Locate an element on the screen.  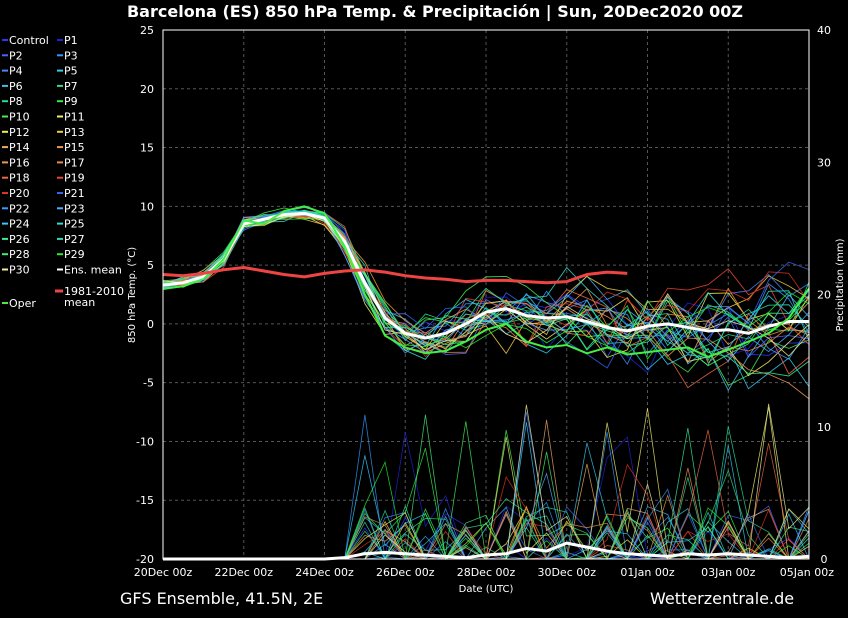
y-axis-label-right: Precipitation (mm) is located at coordinates (840, 284).